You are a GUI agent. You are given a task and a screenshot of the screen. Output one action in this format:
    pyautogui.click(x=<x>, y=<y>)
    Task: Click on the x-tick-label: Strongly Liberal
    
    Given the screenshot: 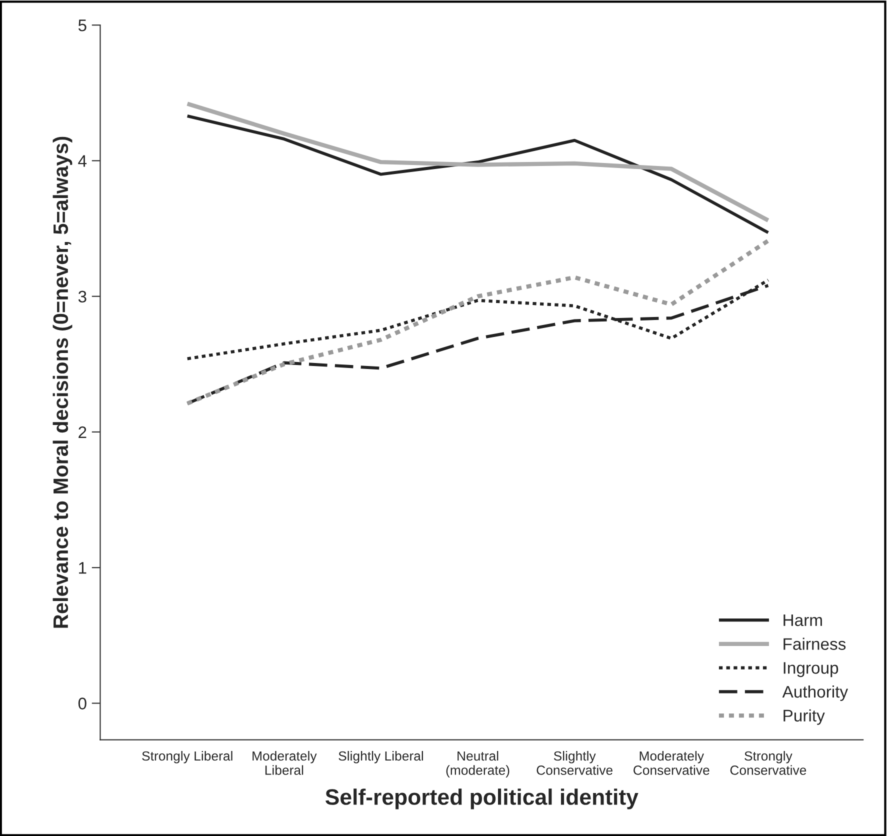 What is the action you would take?
    pyautogui.click(x=187, y=757)
    